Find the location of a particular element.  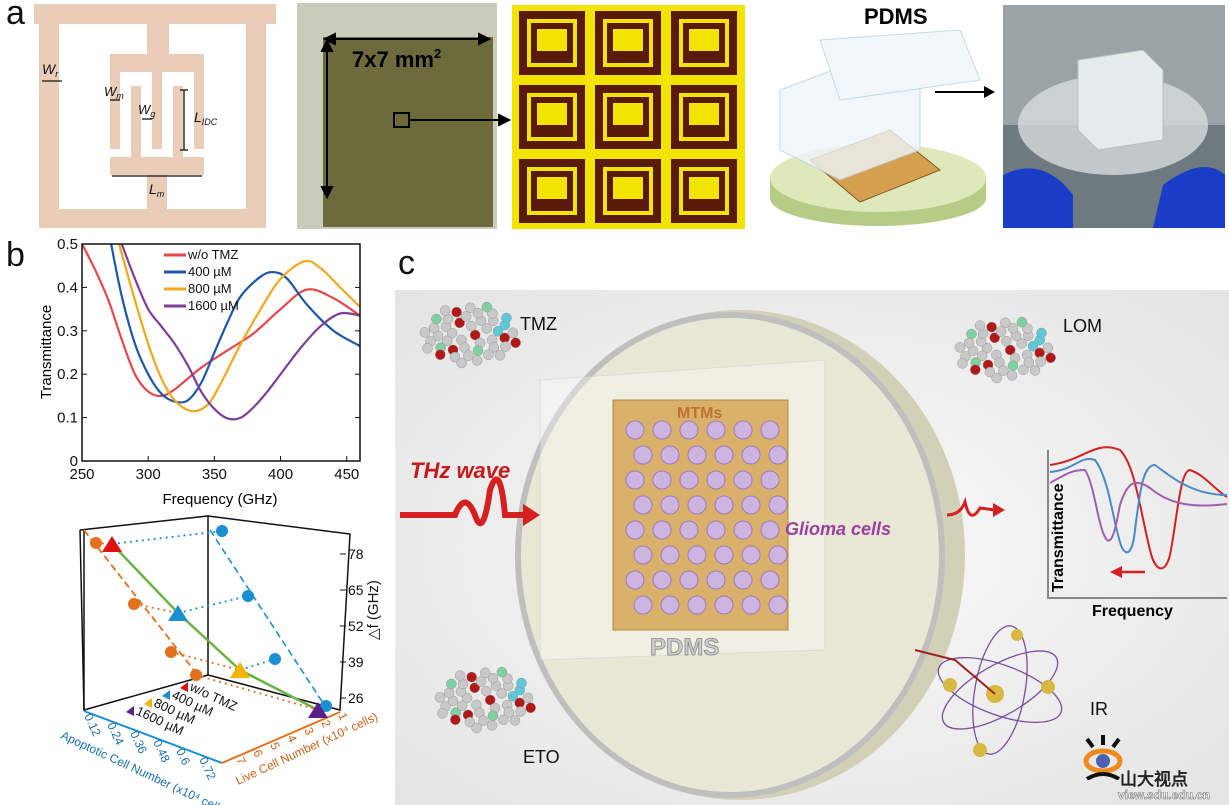

panel-a-label: a is located at coordinates (15, 16).